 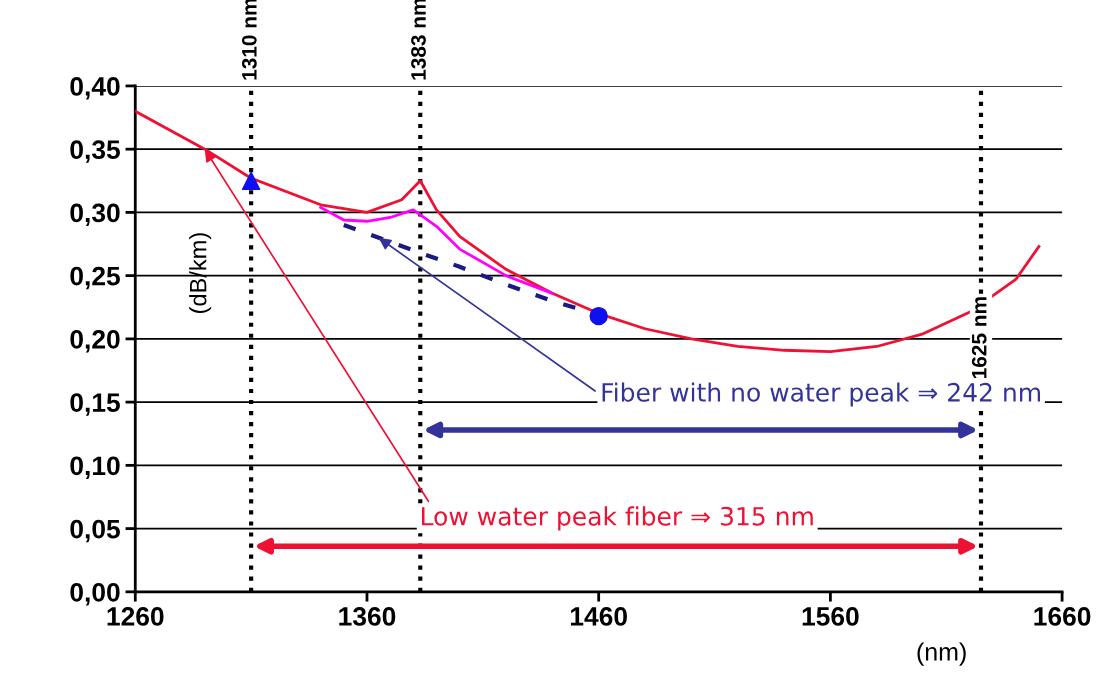 I want to click on y-tick-label: 0,30, so click(x=95, y=215).